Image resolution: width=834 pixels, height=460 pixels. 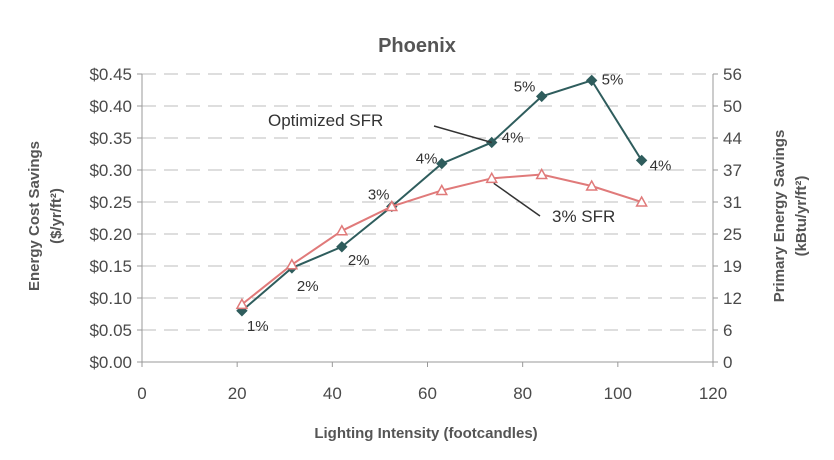 What do you see at coordinates (732, 202) in the screenshot?
I see `right-y-tick-label: 31` at bounding box center [732, 202].